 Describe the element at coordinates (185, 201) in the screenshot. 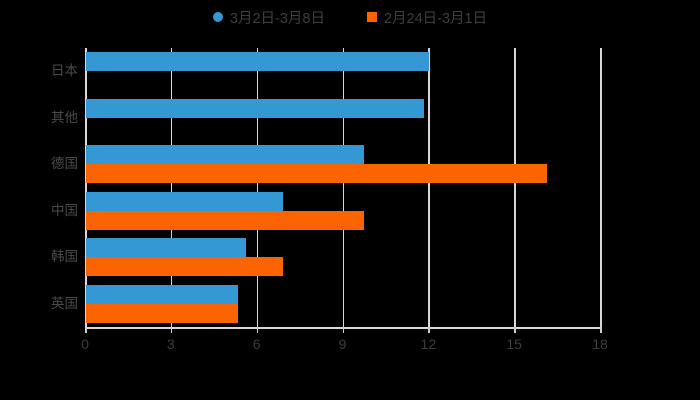

I see `bar-中国-series1` at that location.